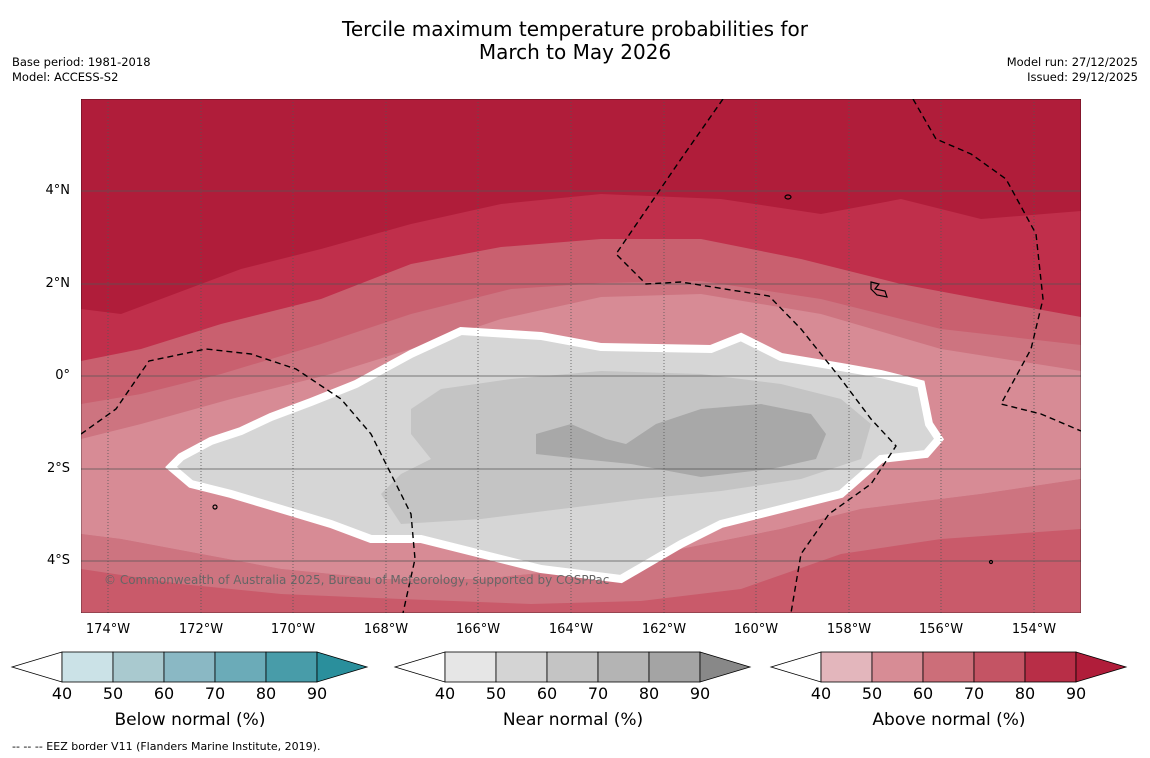  I want to click on lon-label: 156°W, so click(941, 629).